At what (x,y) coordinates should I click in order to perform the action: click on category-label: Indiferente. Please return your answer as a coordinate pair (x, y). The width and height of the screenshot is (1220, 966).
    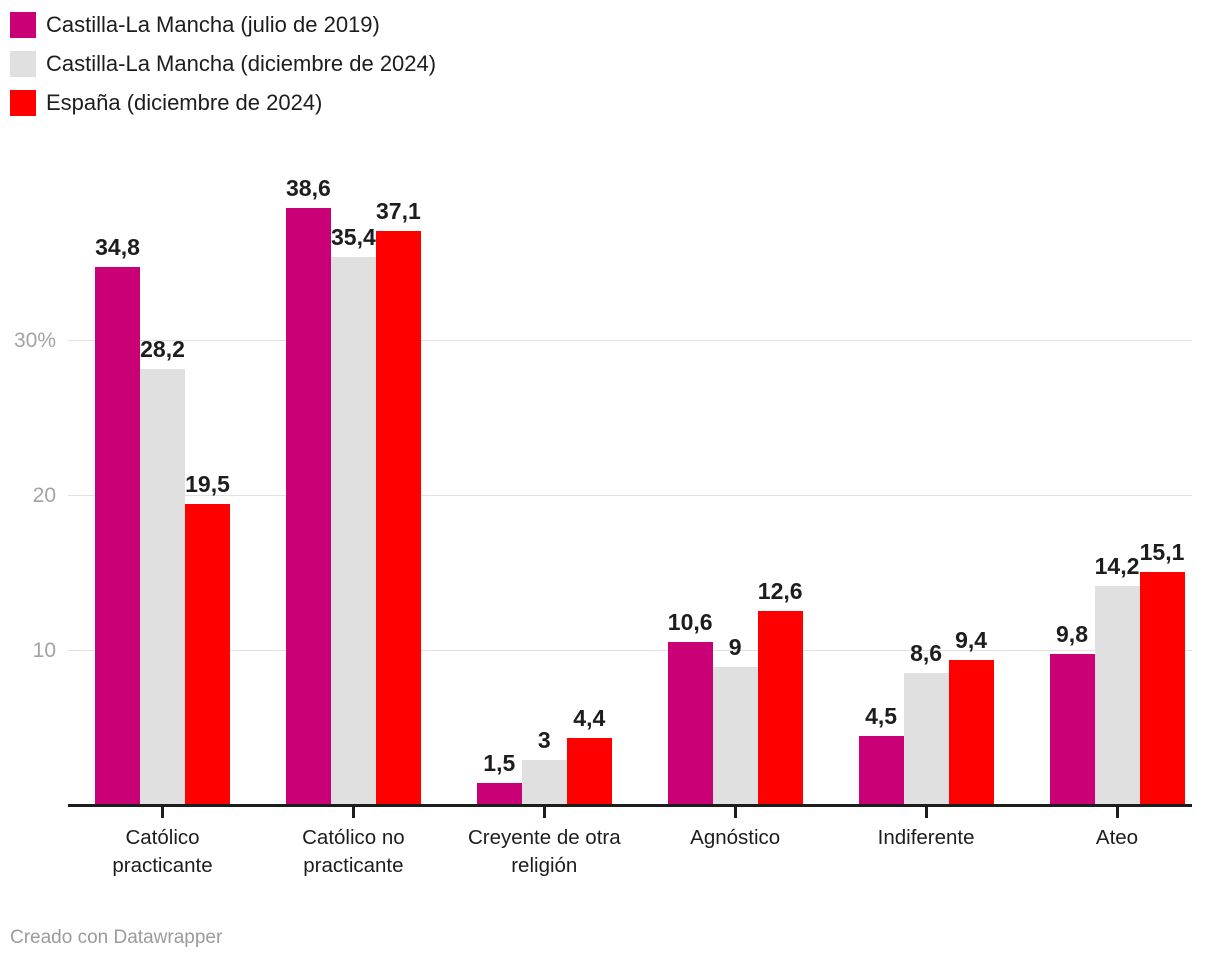
    Looking at the image, I should click on (926, 837).